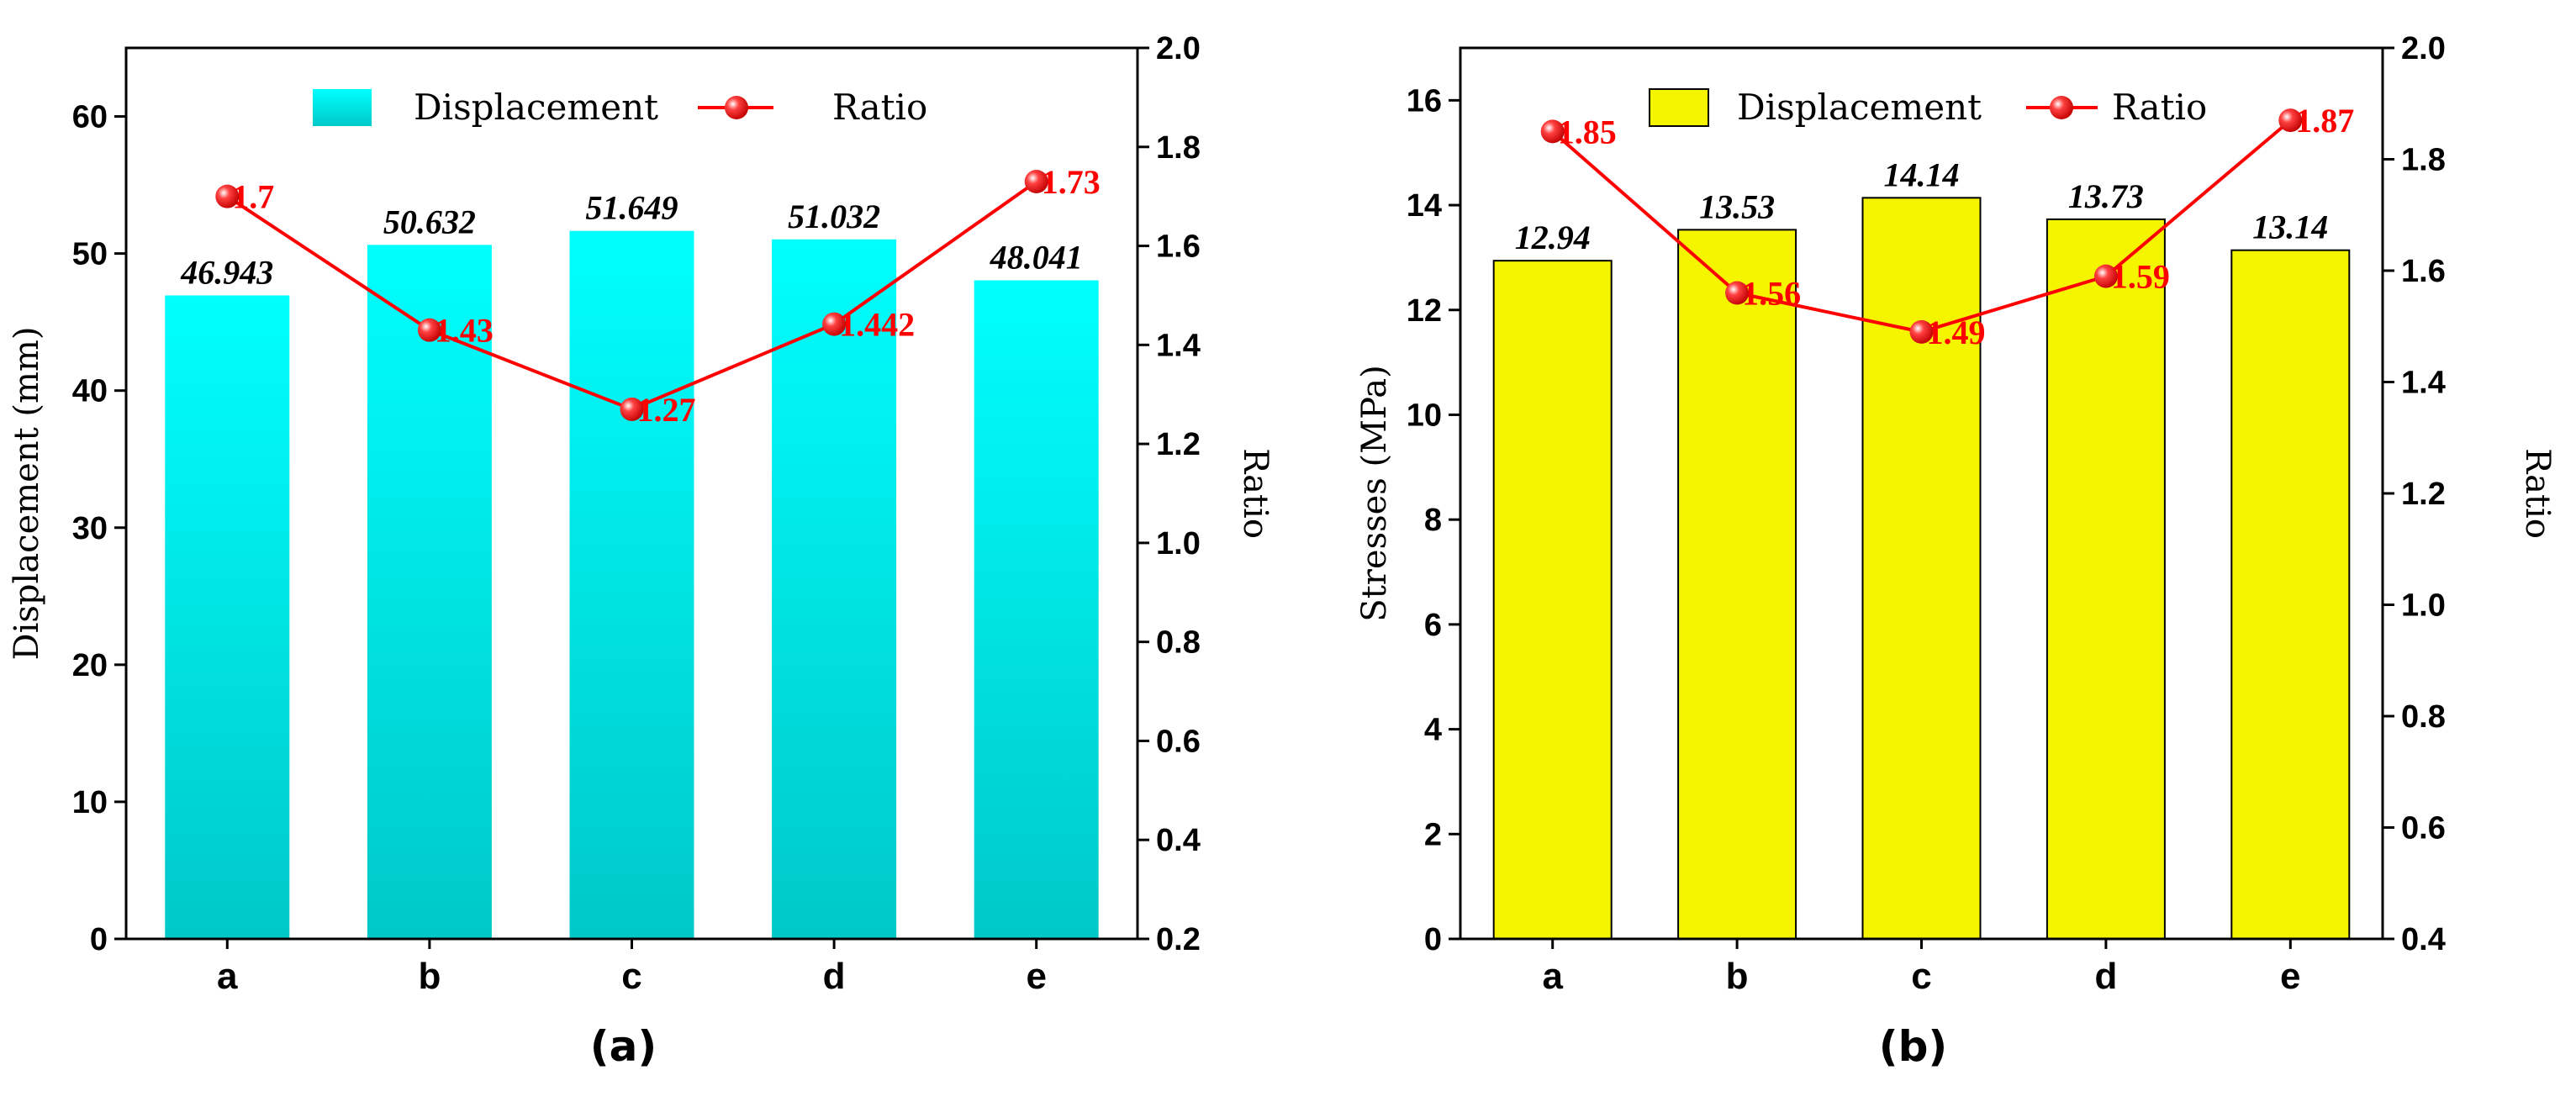  I want to click on ratio-value-label-d: 1.59, so click(2140, 277).